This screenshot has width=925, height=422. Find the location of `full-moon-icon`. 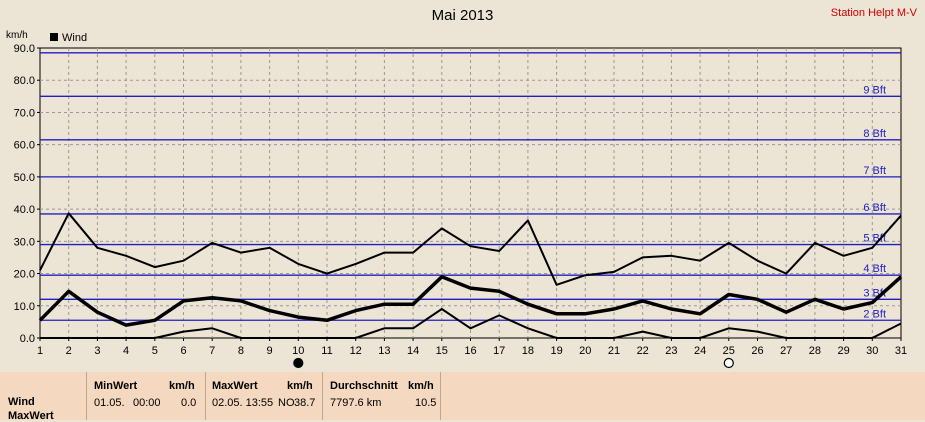

full-moon-icon is located at coordinates (728, 363).